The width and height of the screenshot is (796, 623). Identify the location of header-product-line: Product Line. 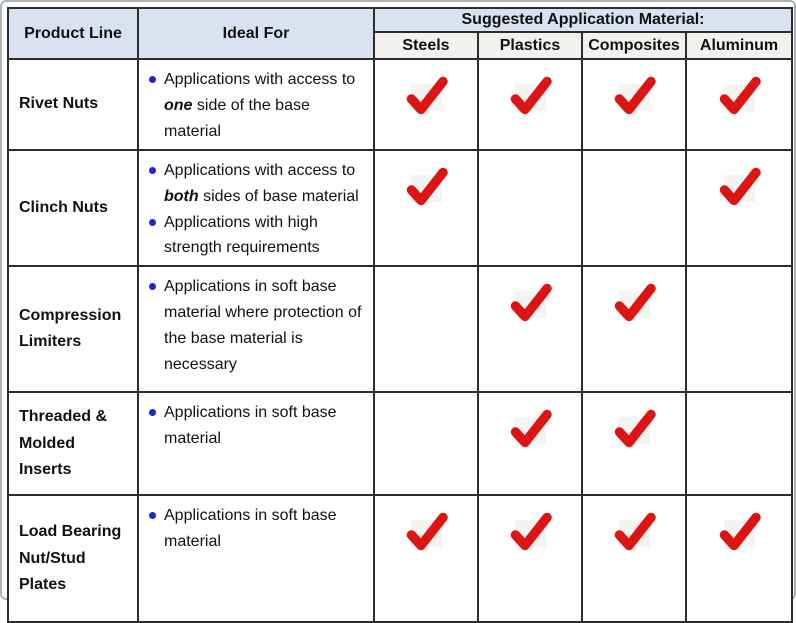
(73, 33).